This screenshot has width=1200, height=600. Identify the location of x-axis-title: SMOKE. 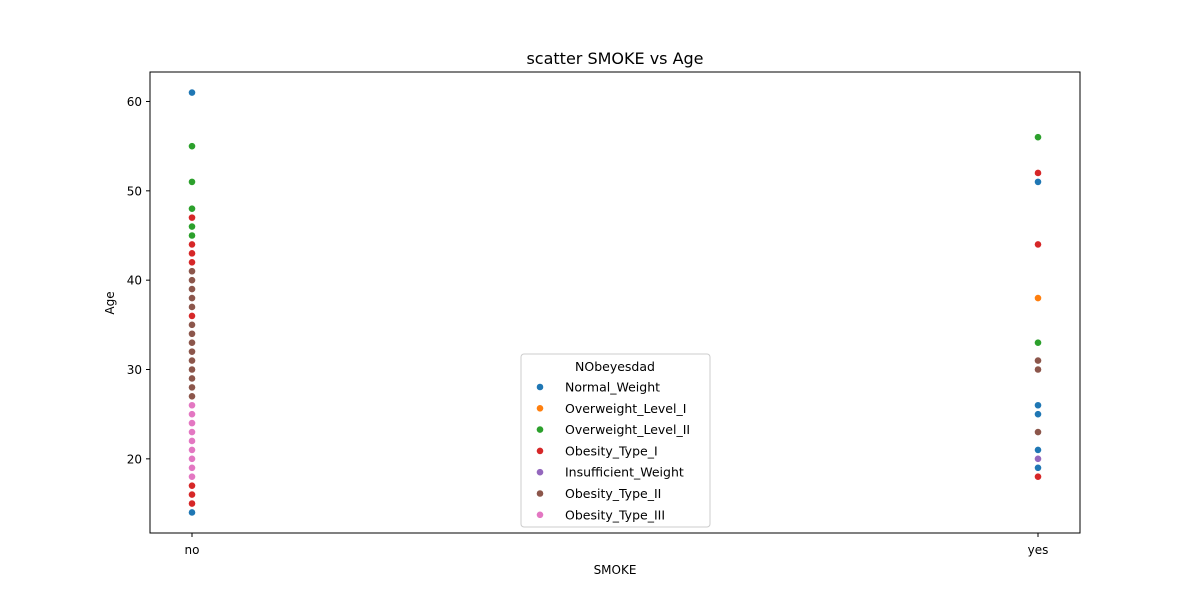
(615, 570).